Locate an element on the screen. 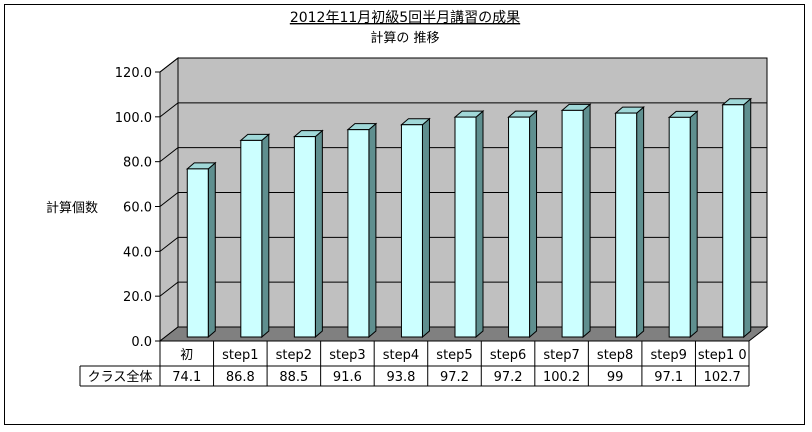  data-label: 99 is located at coordinates (615, 377).